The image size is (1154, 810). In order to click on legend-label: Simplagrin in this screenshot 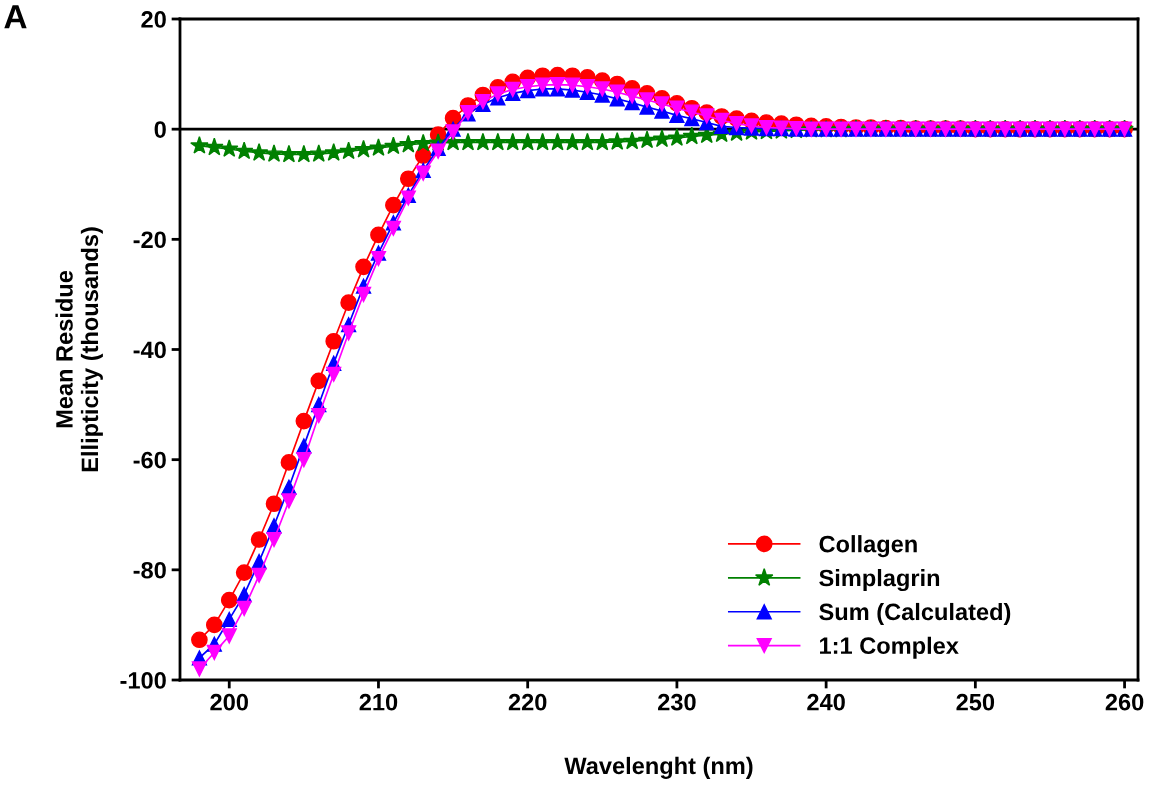, I will do `click(879, 580)`.